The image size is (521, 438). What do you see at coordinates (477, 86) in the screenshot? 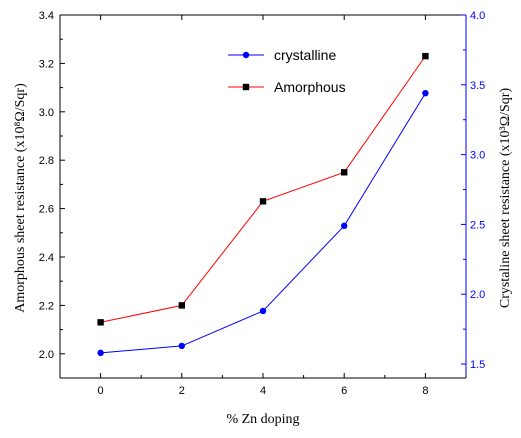
I see `y-right-tick-label: 3.5` at bounding box center [477, 86].